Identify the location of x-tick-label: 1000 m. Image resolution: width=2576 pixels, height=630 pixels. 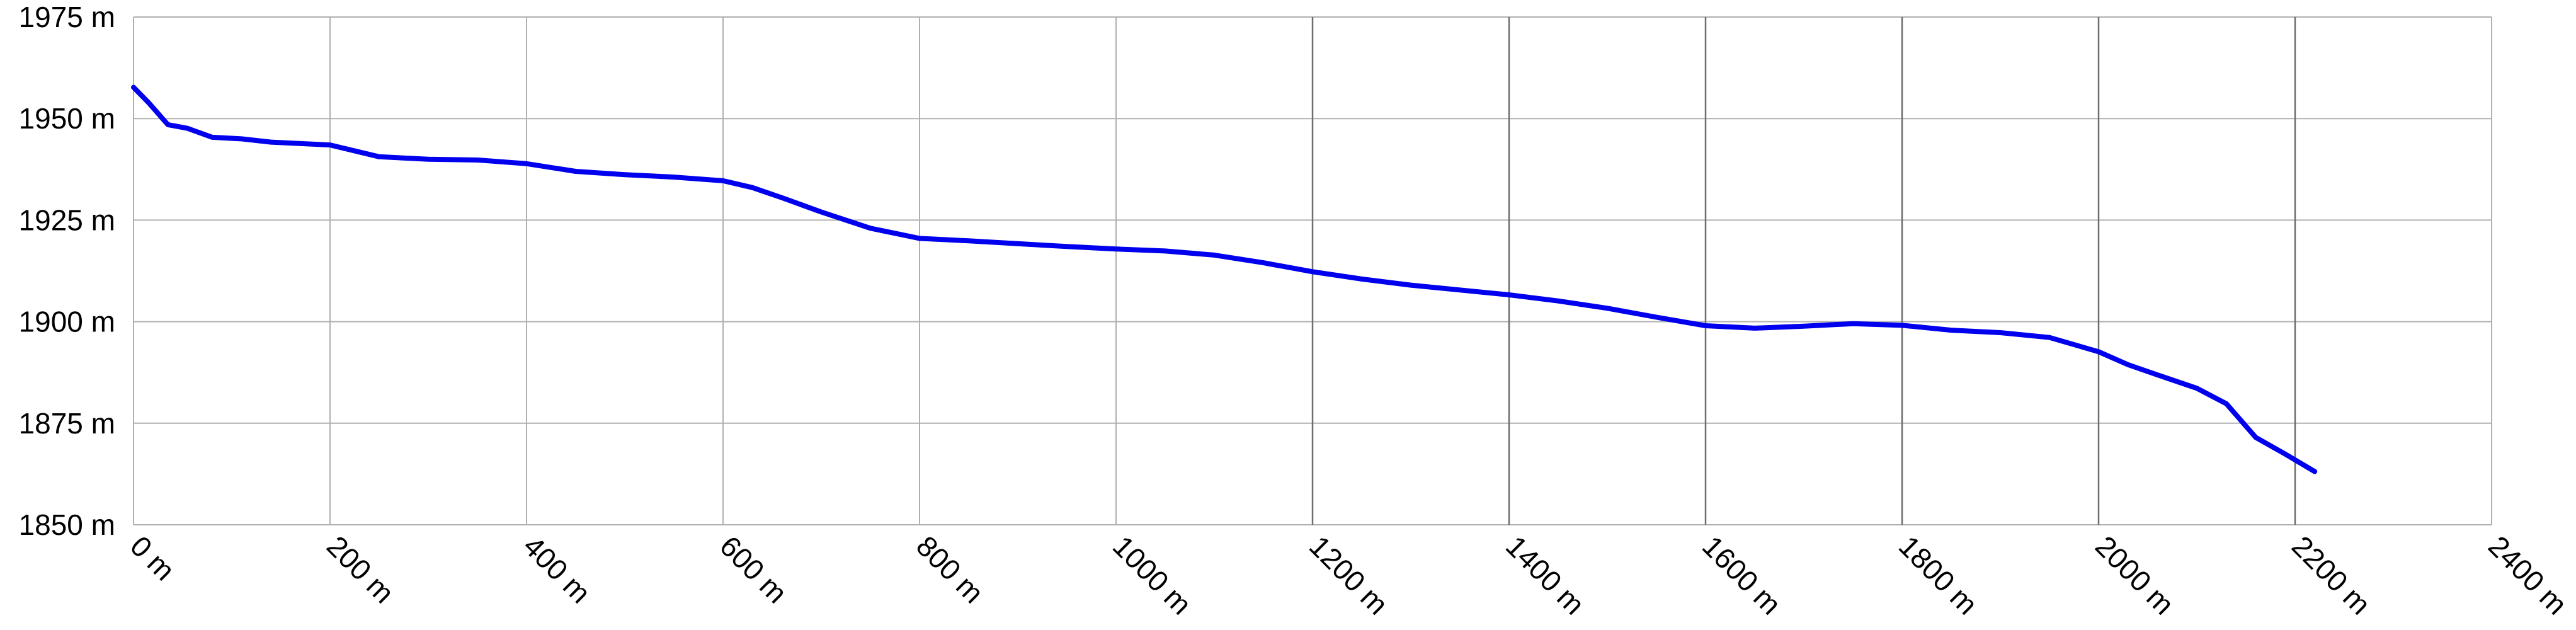
(1152, 575).